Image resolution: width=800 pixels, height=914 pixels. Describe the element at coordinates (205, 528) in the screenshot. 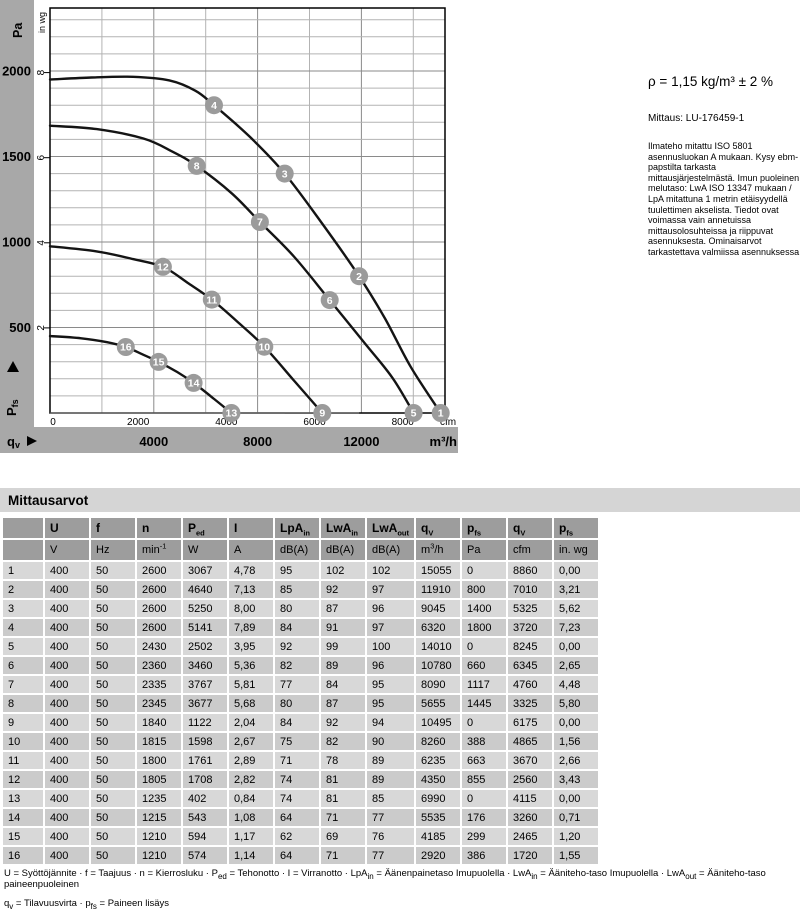

I see `column-header: Ped` at that location.